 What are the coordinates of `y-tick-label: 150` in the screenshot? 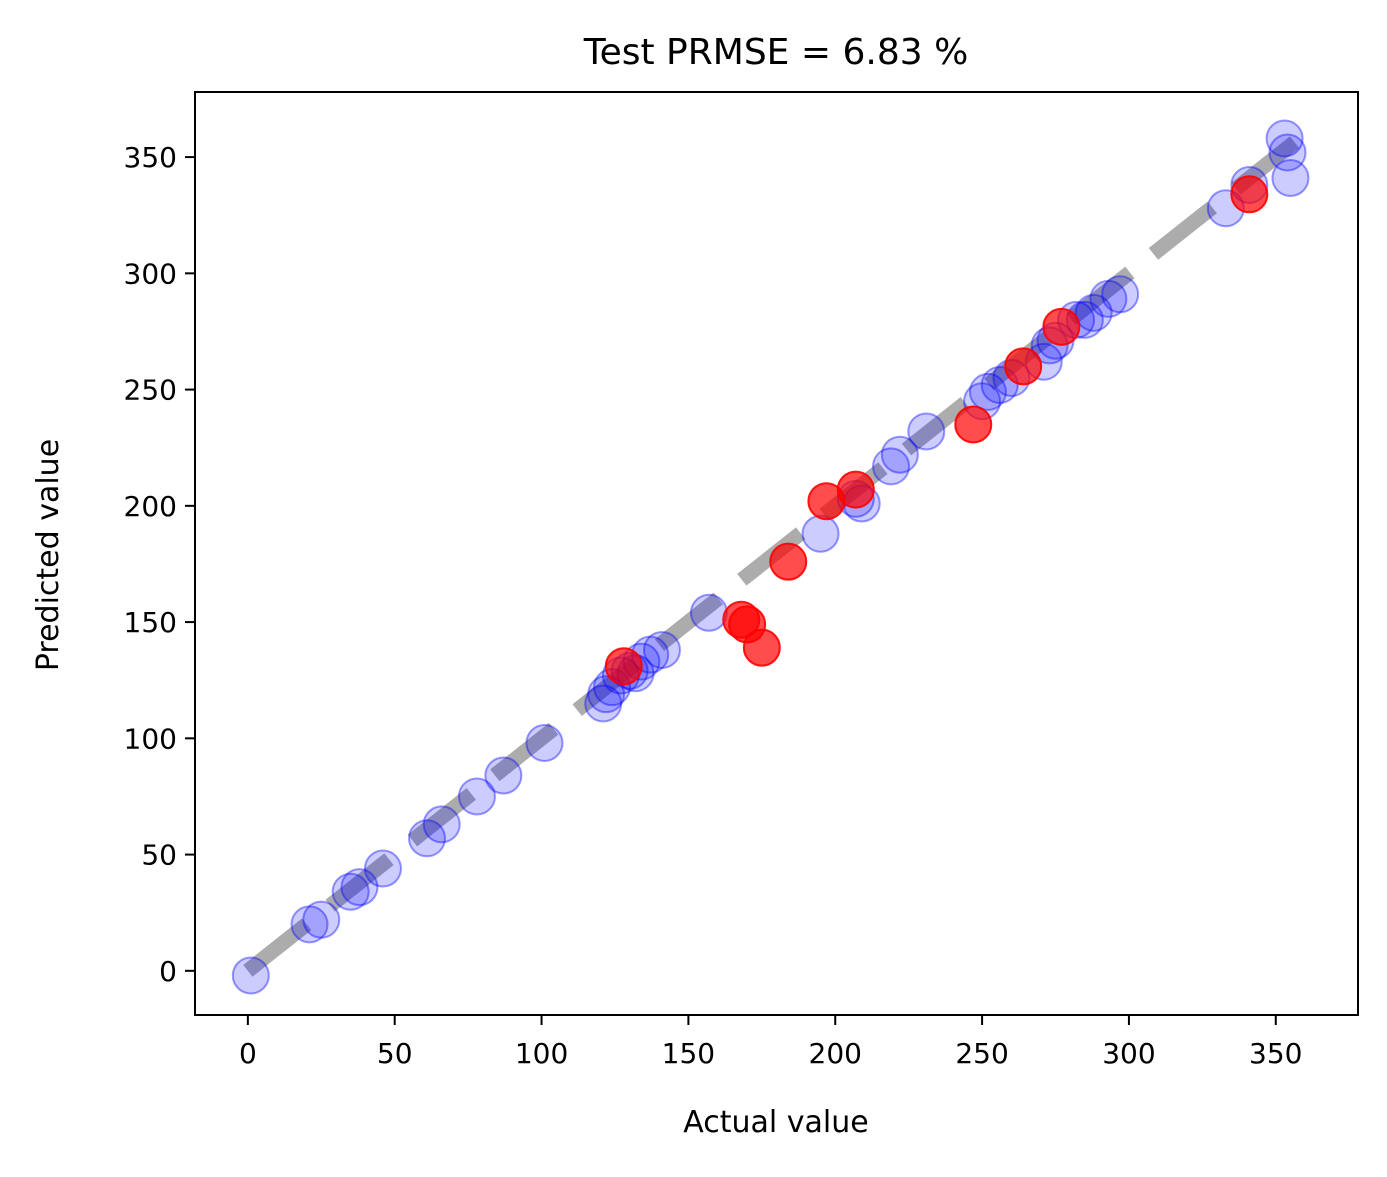 It's located at (150, 622).